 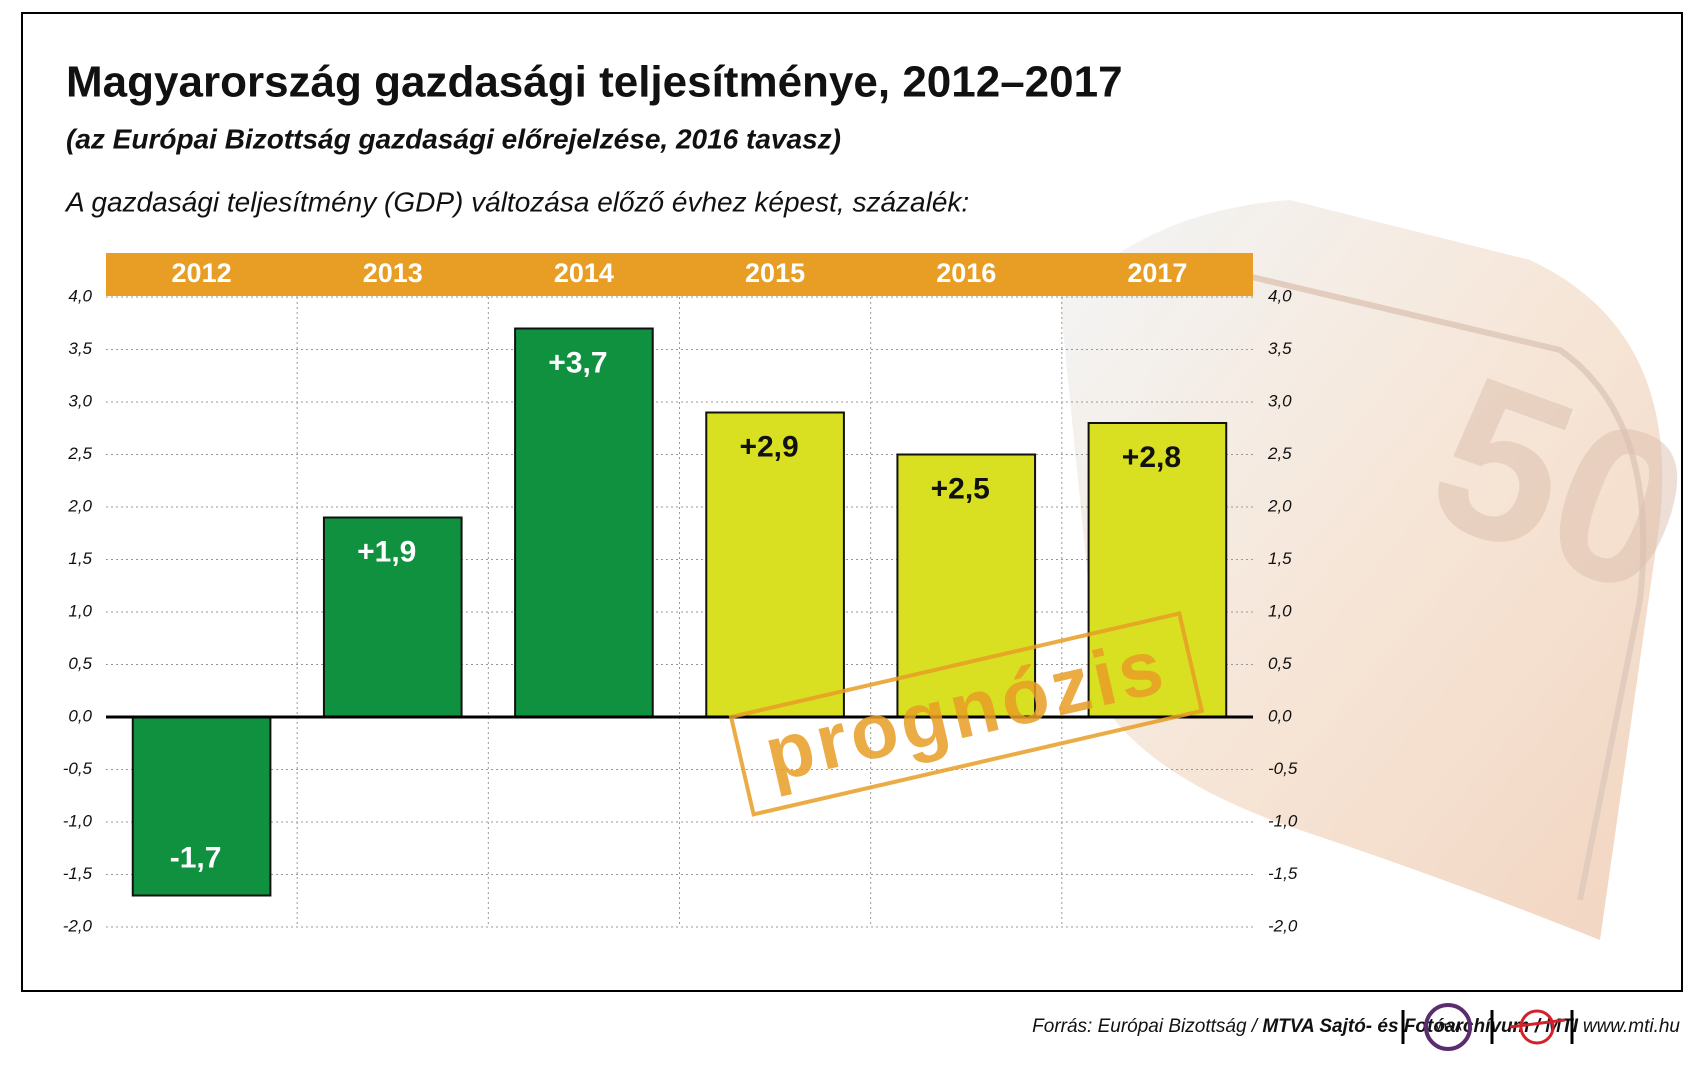 What do you see at coordinates (1280, 610) in the screenshot?
I see `y-tick-label-right: 1,0` at bounding box center [1280, 610].